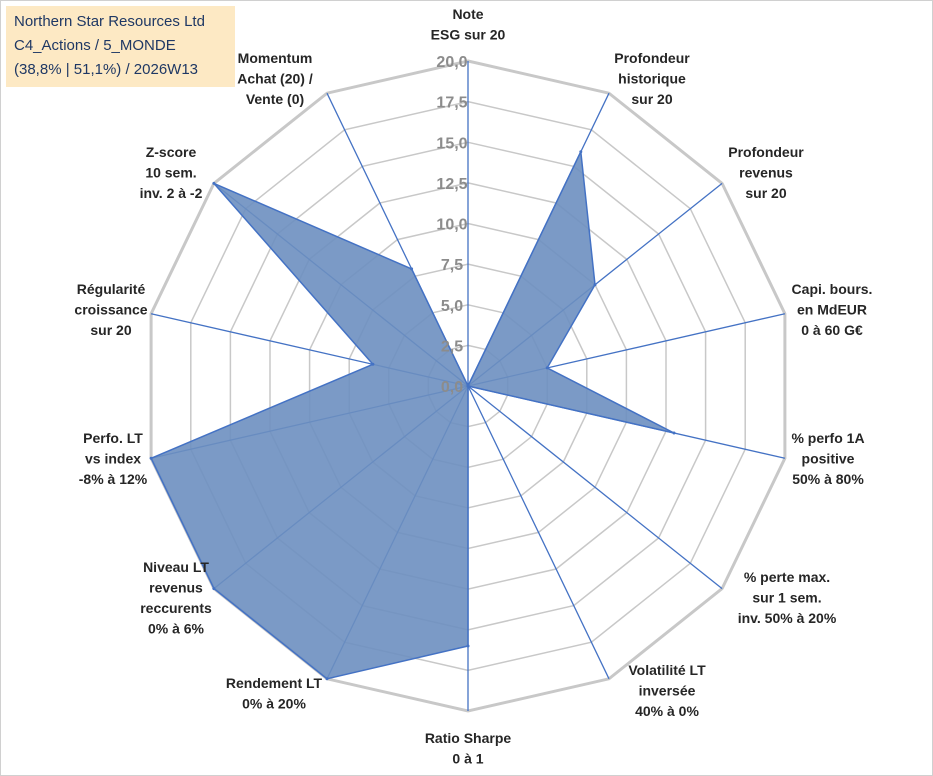 The width and height of the screenshot is (933, 776). I want to click on axis-label: Volatilité LT inversée 40% à 0%, so click(667, 690).